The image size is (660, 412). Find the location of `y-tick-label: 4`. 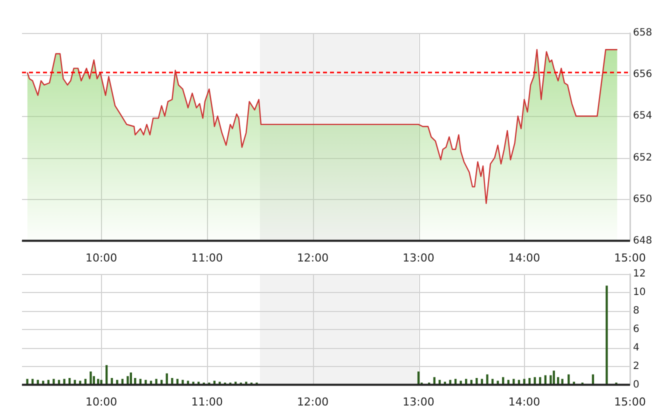

y-tick-label: 4 is located at coordinates (636, 348).